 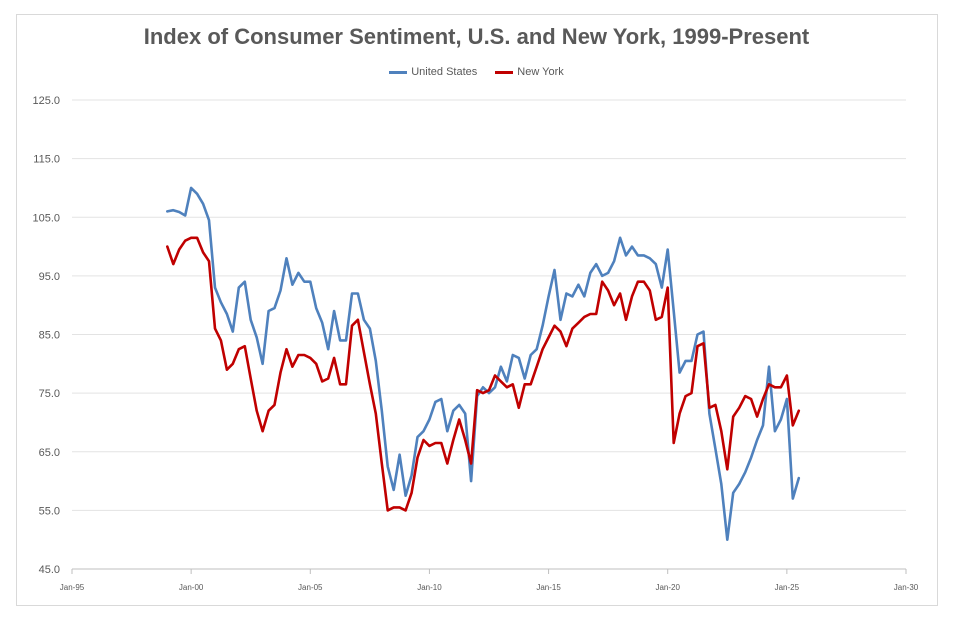 I want to click on x-tick-label: Jan-25, so click(x=787, y=587).